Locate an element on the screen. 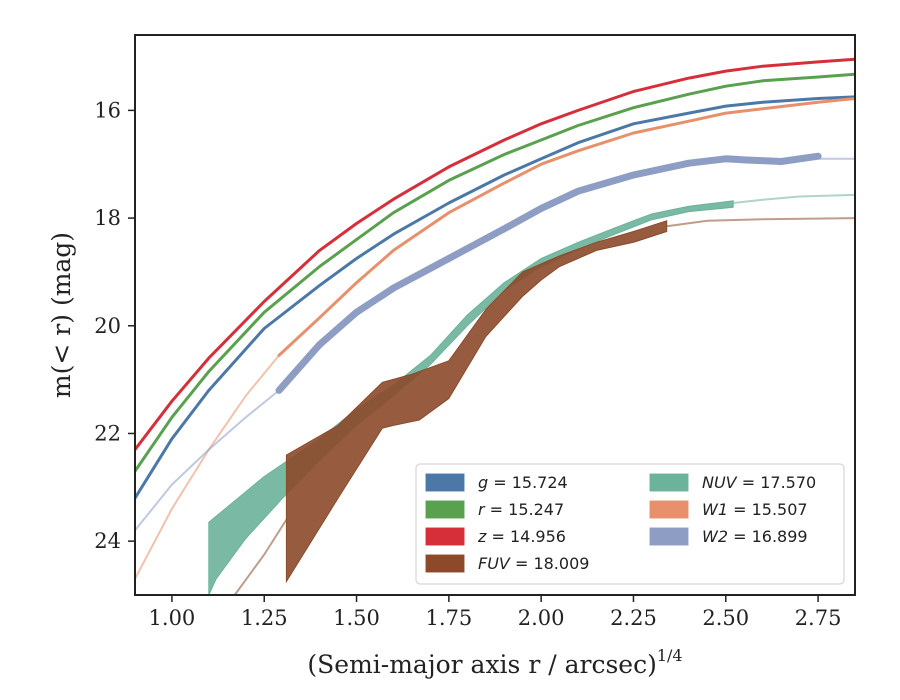 The width and height of the screenshot is (900, 700). nuv-extension-line is located at coordinates (794, 198).